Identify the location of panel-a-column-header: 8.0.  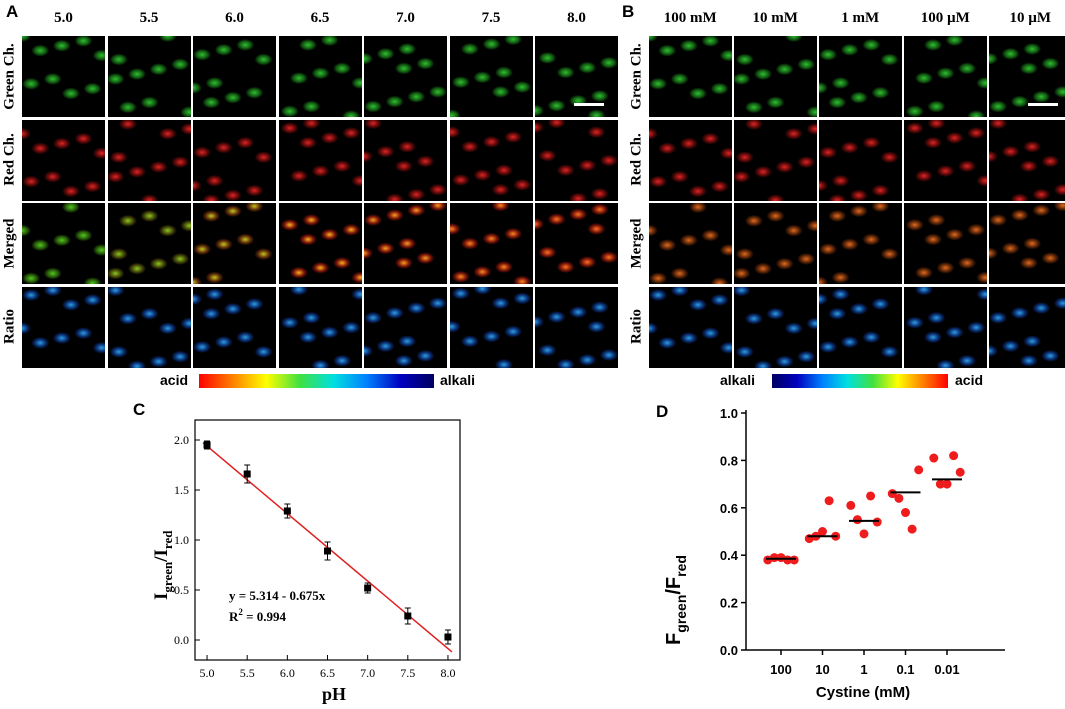
(576, 18).